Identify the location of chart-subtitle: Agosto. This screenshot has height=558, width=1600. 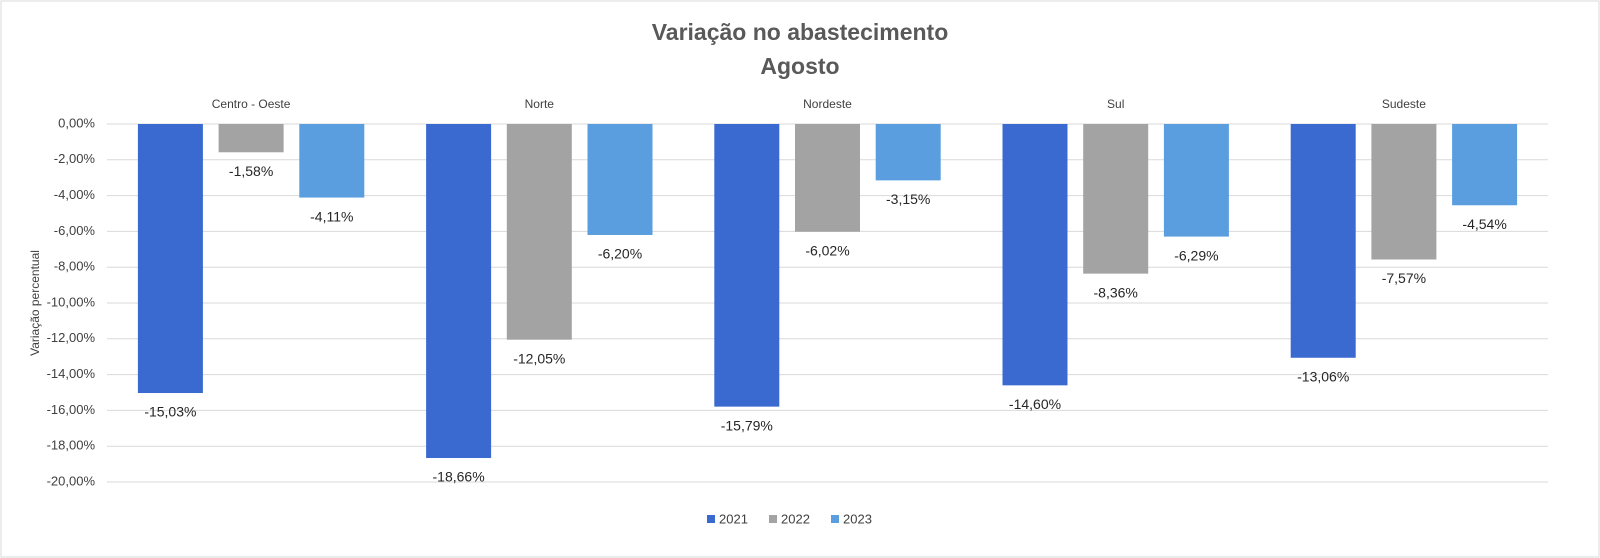
(799, 66).